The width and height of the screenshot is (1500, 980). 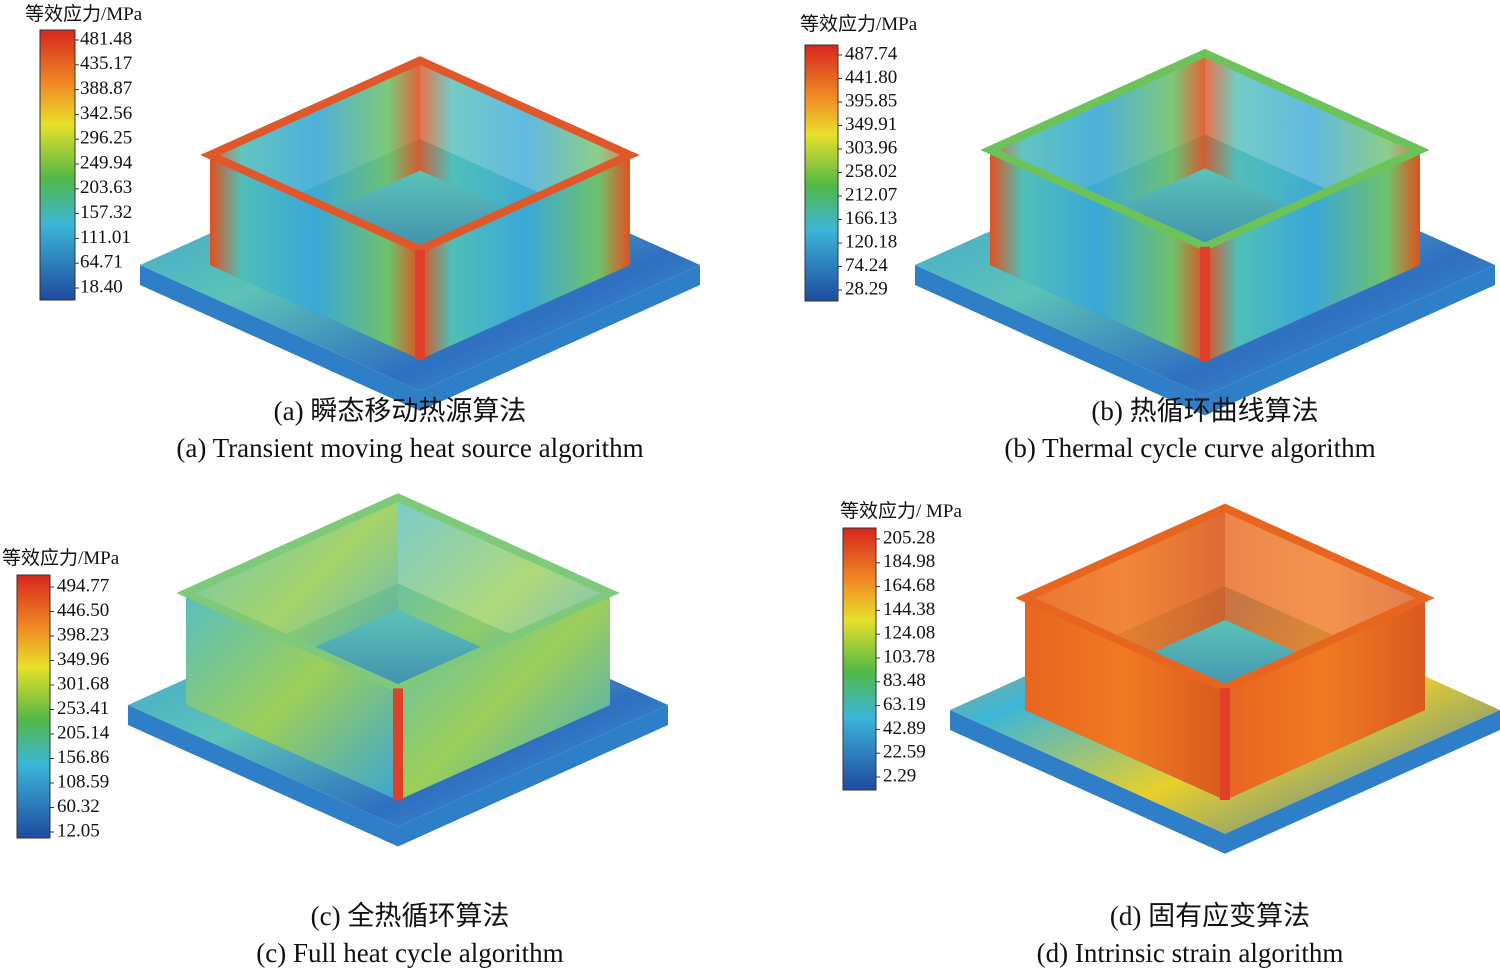 I want to click on legend-label: 296.25, so click(x=106, y=138).